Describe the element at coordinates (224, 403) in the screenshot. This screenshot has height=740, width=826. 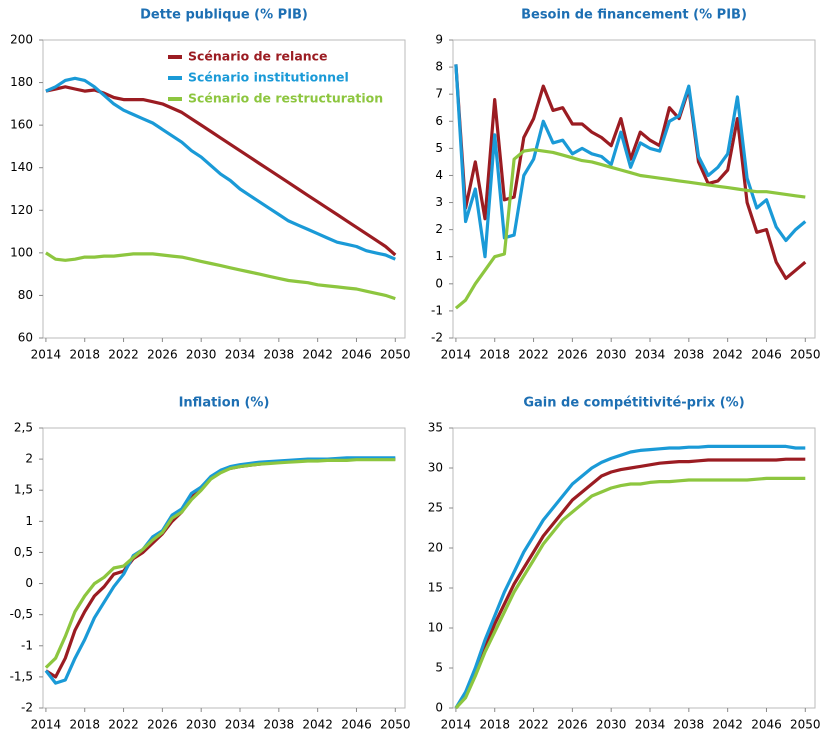
I see `chart-title: Inflation (%)` at that location.